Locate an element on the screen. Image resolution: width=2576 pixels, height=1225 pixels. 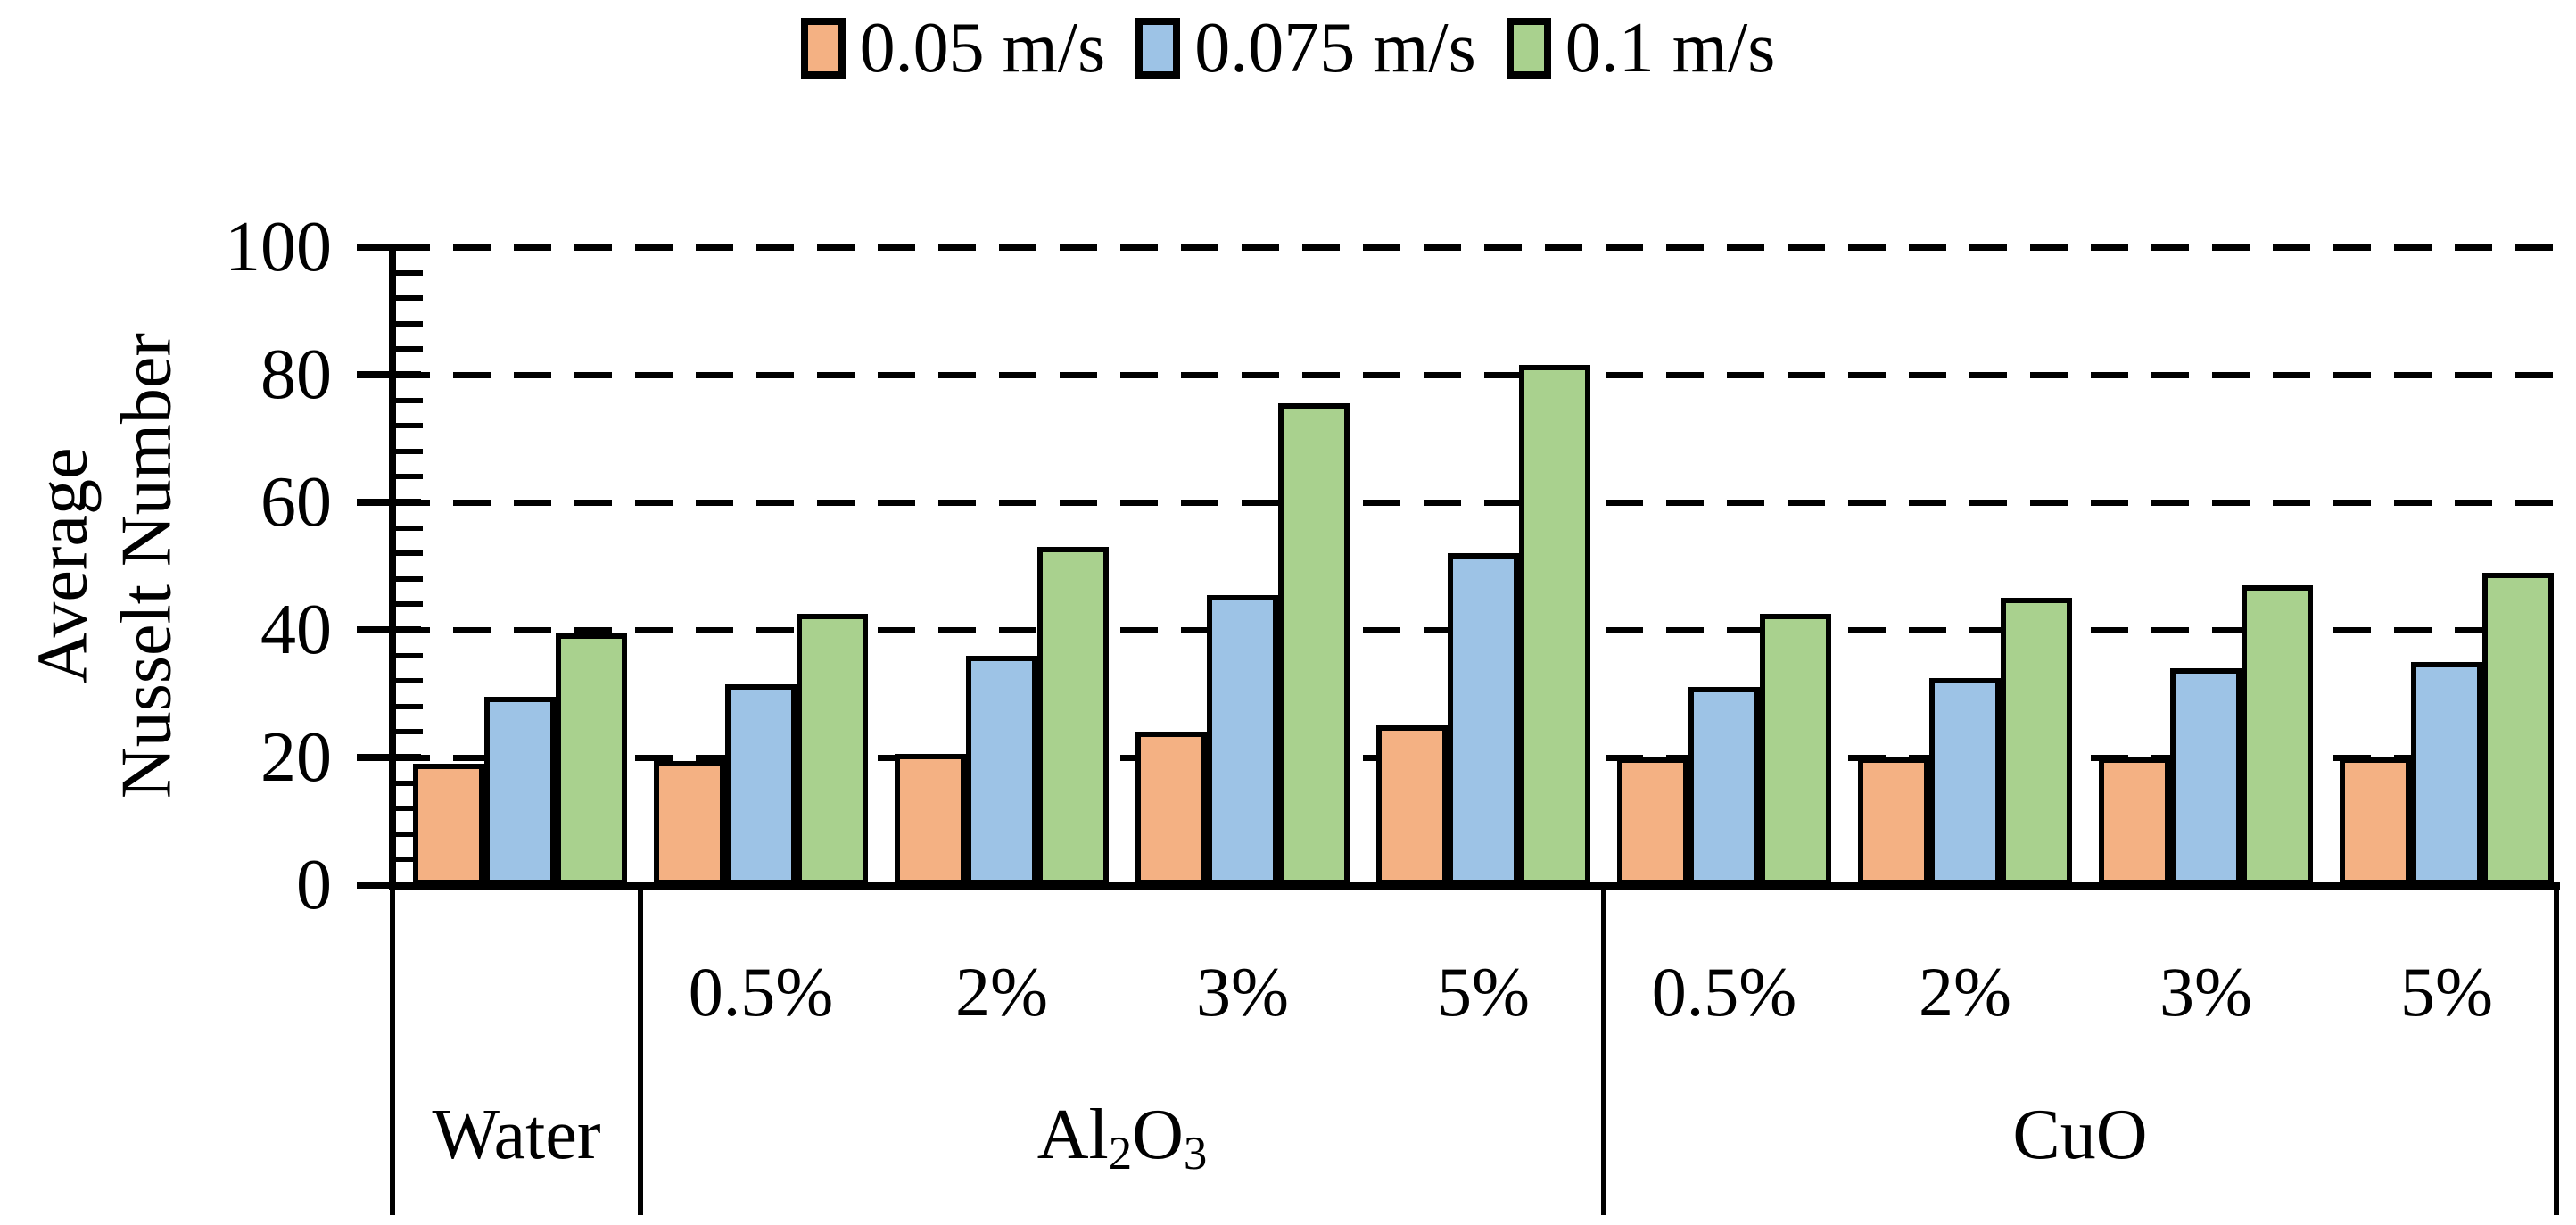
bar-Water-0.05-m/s is located at coordinates (449, 824).